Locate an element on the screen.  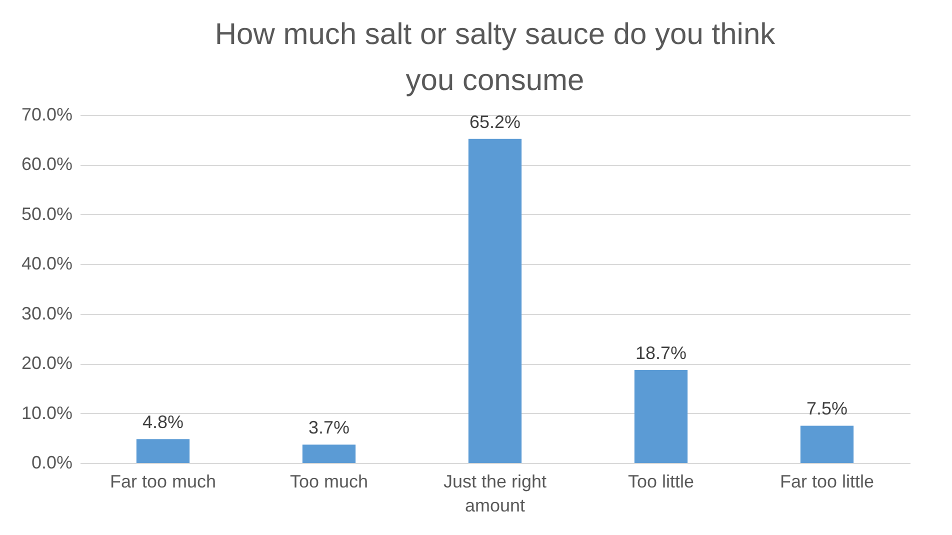
y-tick-label: 40.0% is located at coordinates (46, 264).